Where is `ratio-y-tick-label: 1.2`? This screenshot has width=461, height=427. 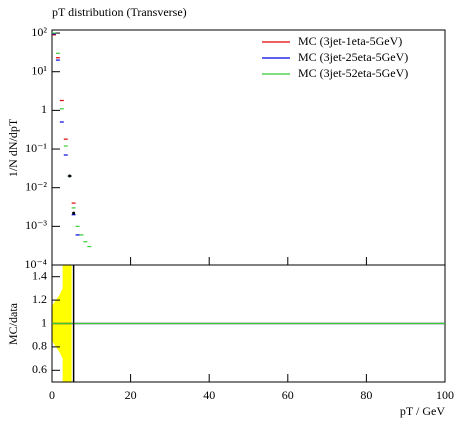
ratio-y-tick-label: 1.2 is located at coordinates (39, 299).